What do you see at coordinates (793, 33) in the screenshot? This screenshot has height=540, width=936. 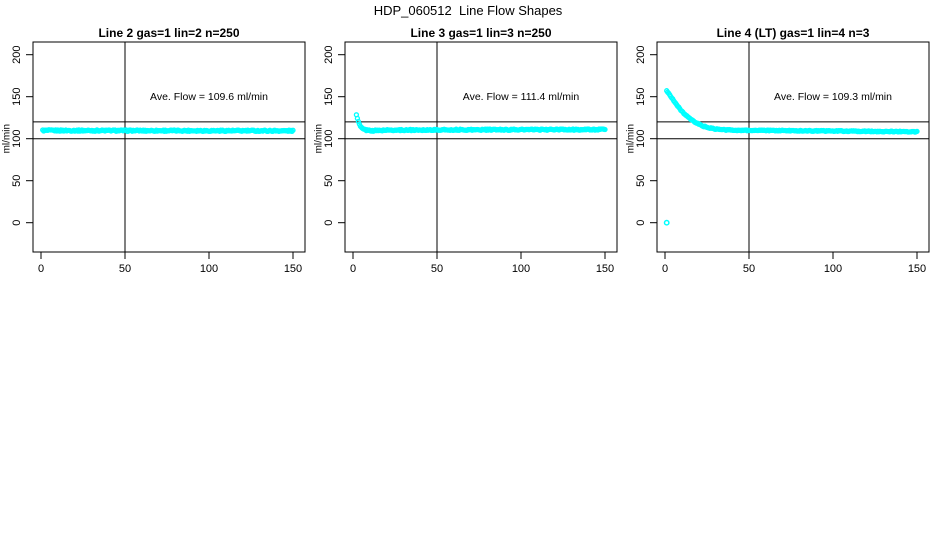 I see `panel-title: Line 4 (LT) gas=1 lin=4 n=3` at bounding box center [793, 33].